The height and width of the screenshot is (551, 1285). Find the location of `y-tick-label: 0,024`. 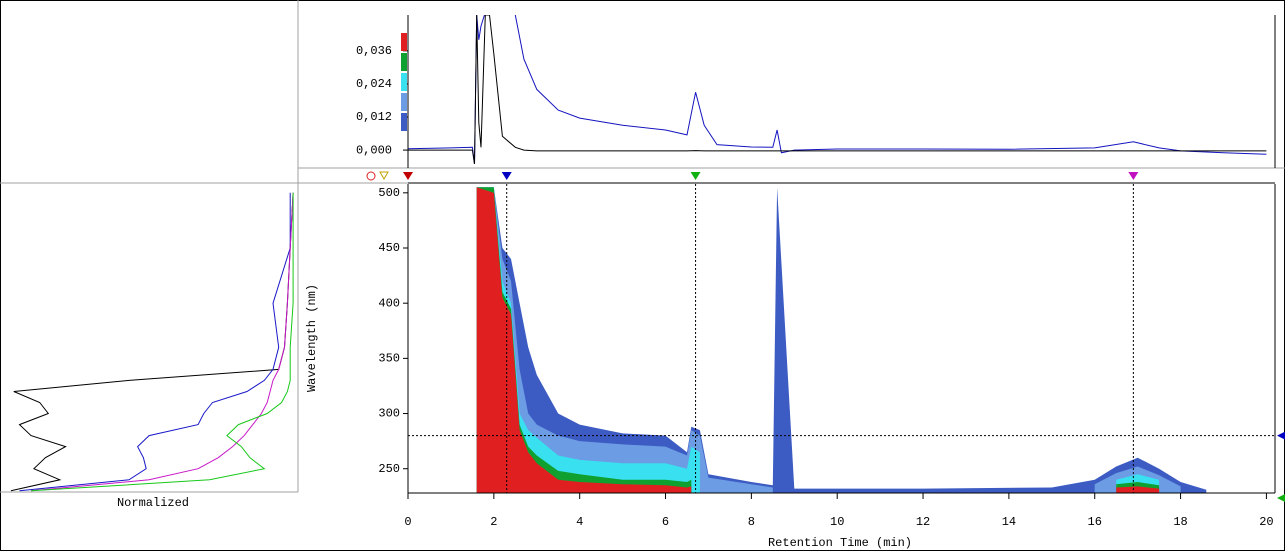

y-tick-label: 0,024 is located at coordinates (374, 84).